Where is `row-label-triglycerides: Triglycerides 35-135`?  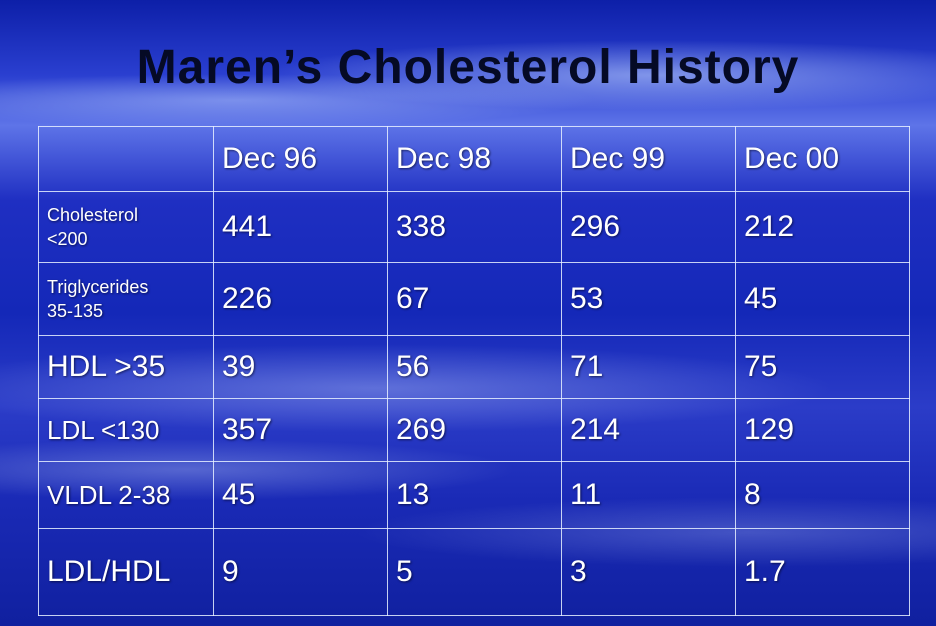 row-label-triglycerides: Triglycerides 35-135 is located at coordinates (126, 299).